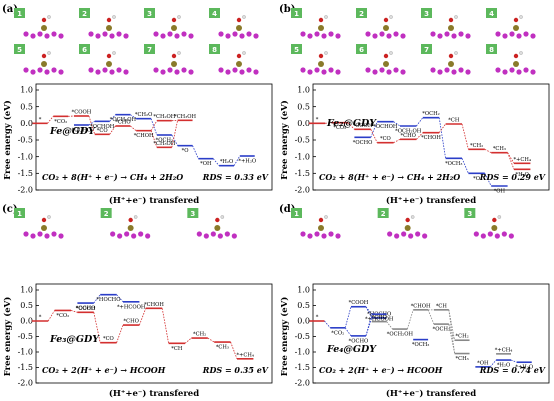  Describe the element at coordinates (296, 214) in the screenshot. I see `structure-badge-number: 1` at that location.